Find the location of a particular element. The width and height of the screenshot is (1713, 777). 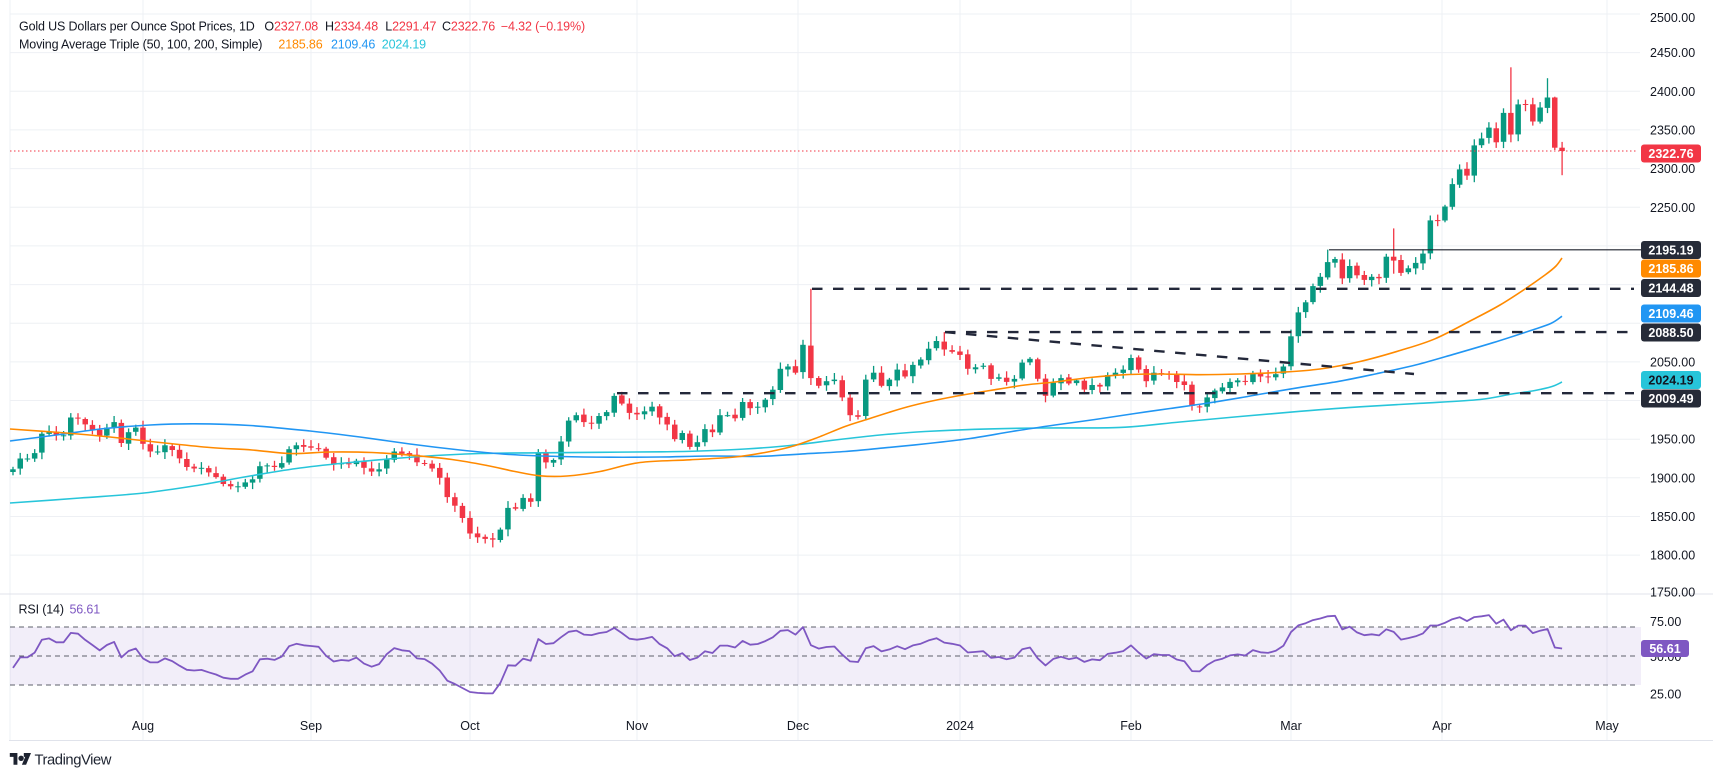

svg-text: 2300.00 is located at coordinates (1672, 169).